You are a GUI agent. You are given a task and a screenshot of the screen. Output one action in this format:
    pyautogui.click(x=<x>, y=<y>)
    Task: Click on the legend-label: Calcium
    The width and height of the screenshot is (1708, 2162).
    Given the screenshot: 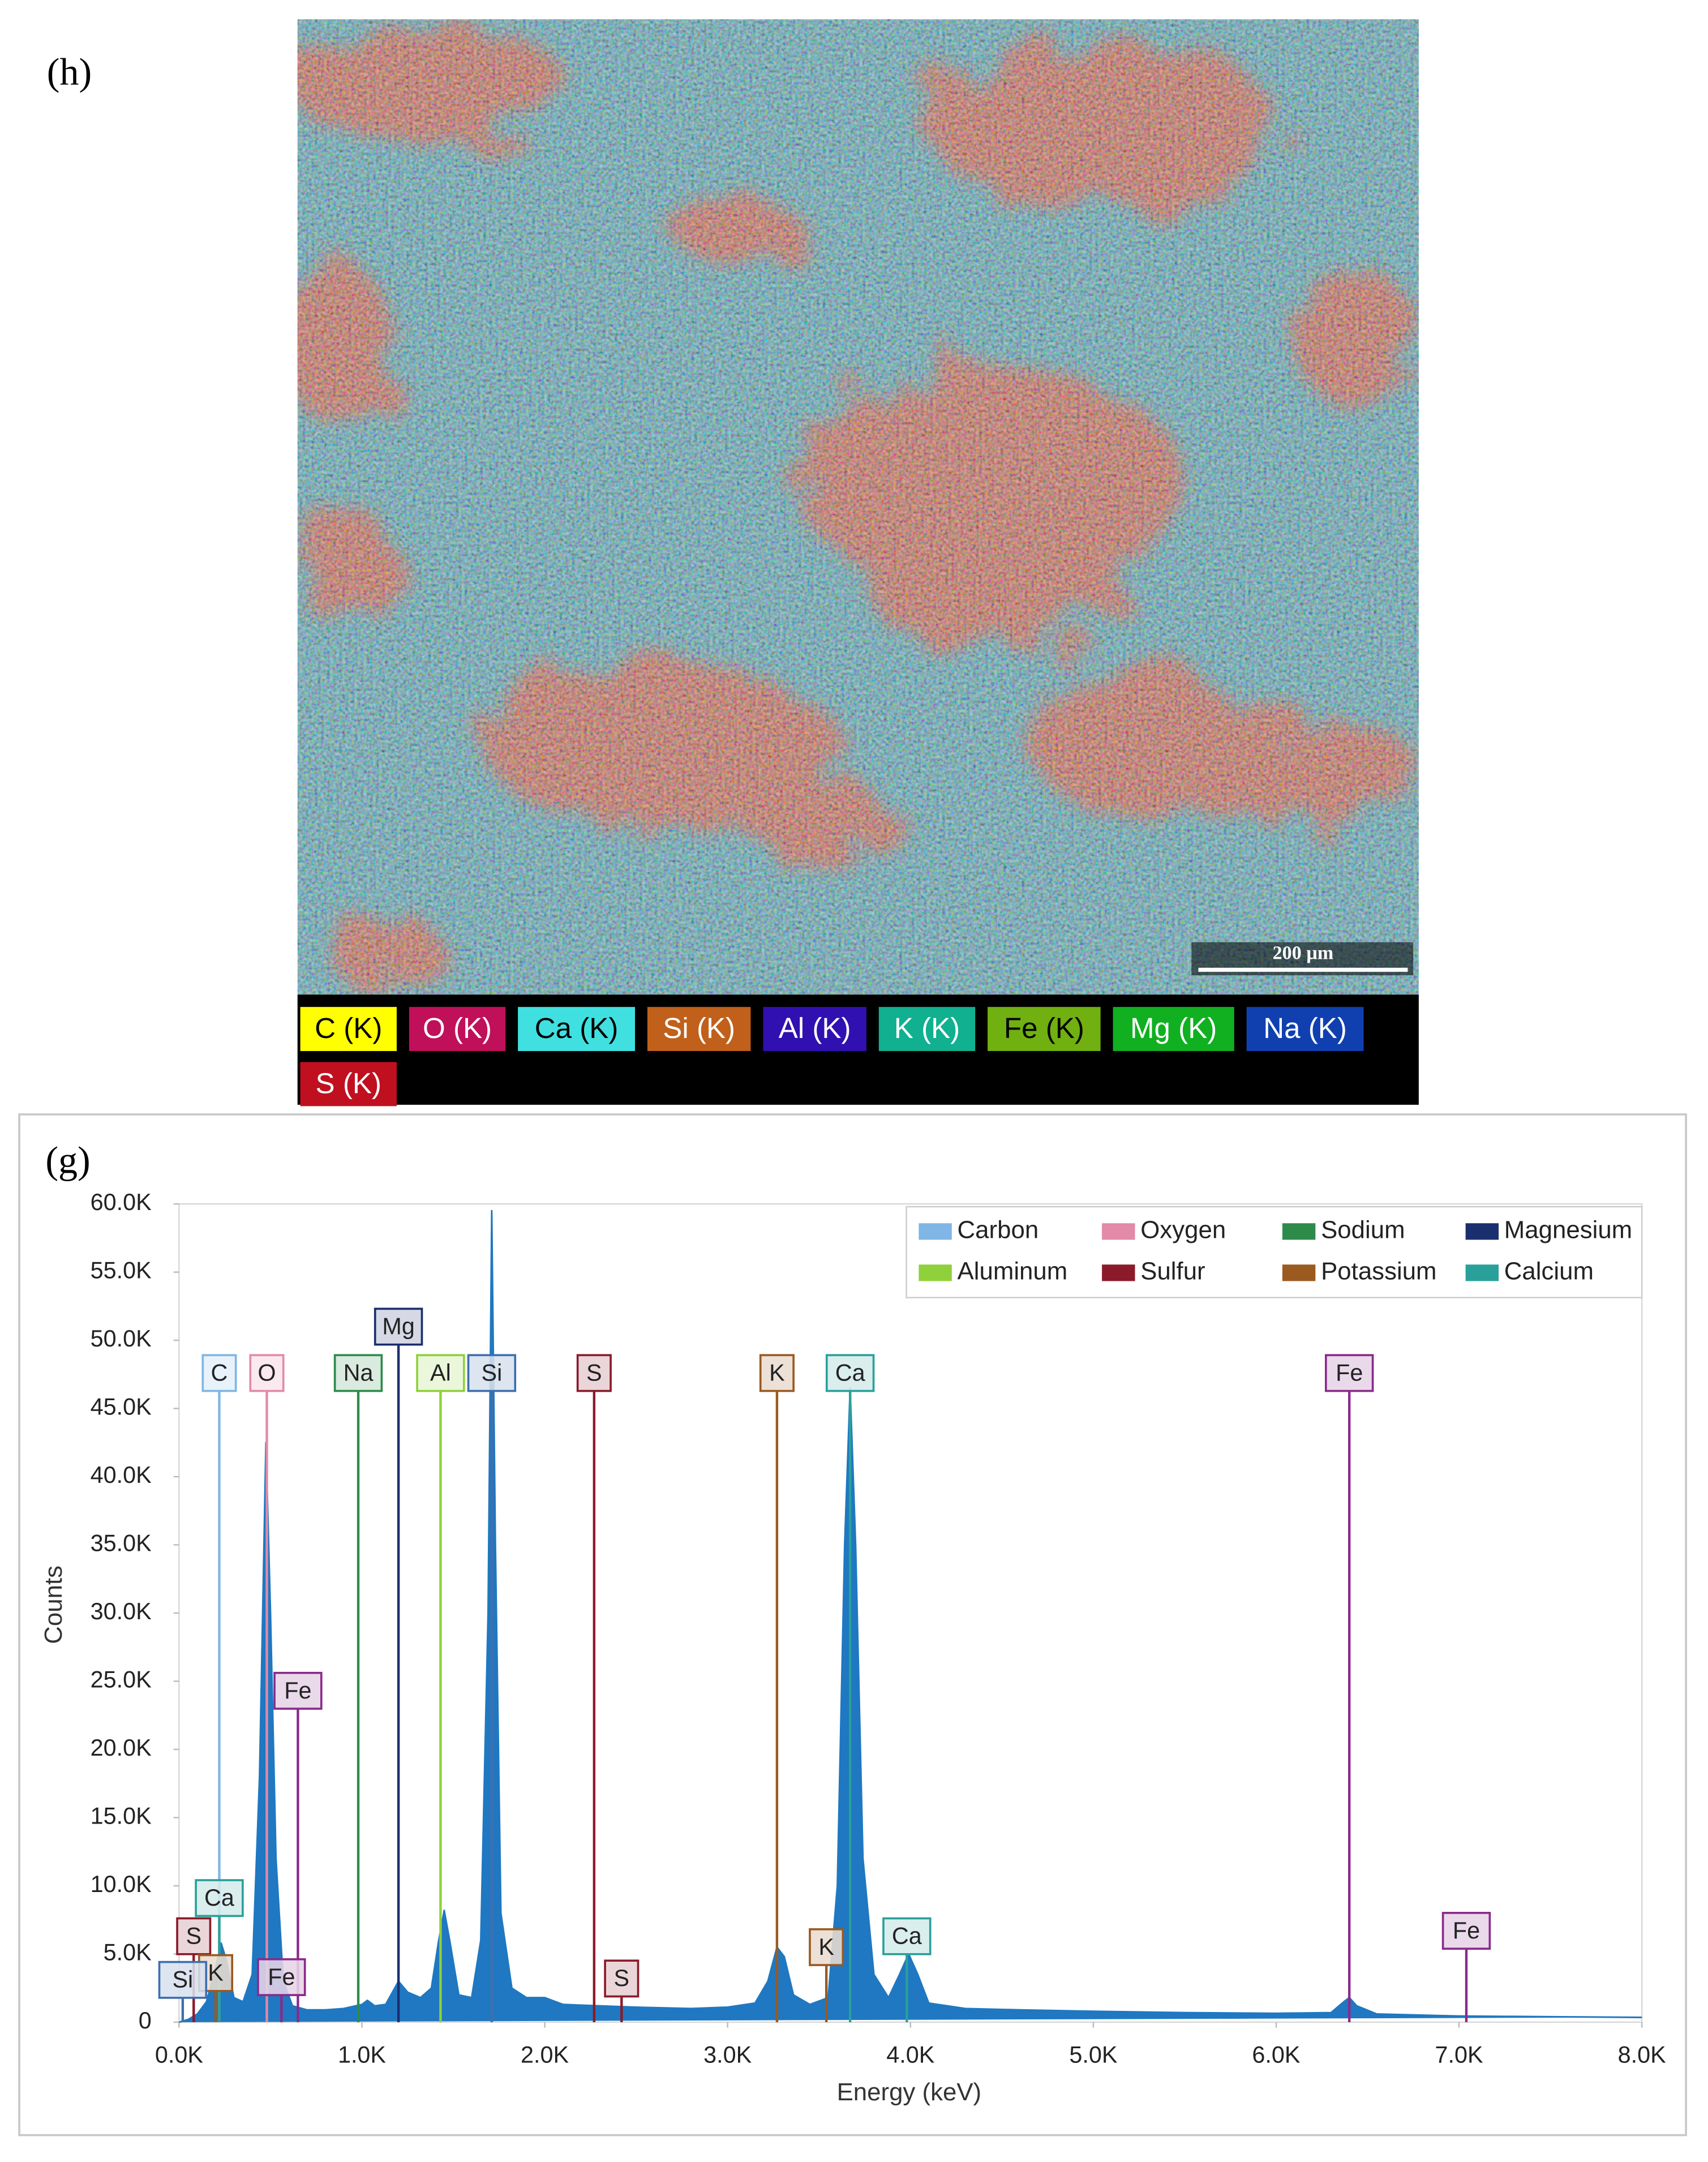 What is the action you would take?
    pyautogui.click(x=1549, y=1271)
    